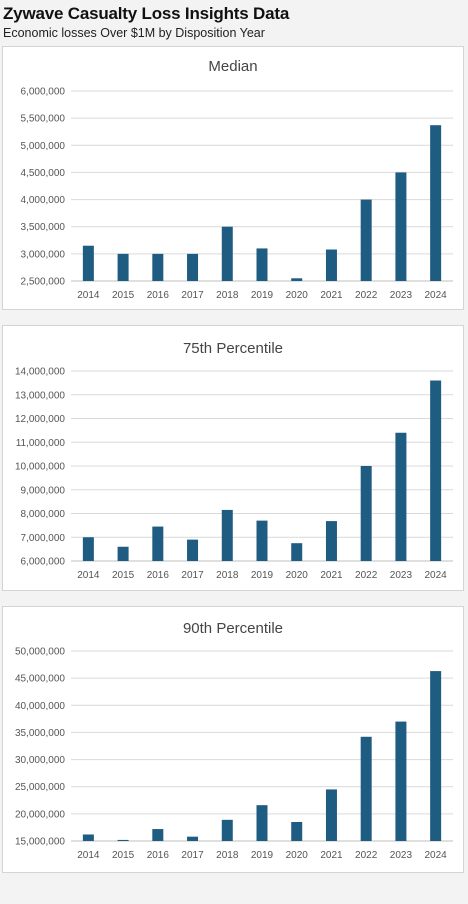 Image resolution: width=468 pixels, height=904 pixels. I want to click on y-tick-label: 35,000,000, so click(40, 733).